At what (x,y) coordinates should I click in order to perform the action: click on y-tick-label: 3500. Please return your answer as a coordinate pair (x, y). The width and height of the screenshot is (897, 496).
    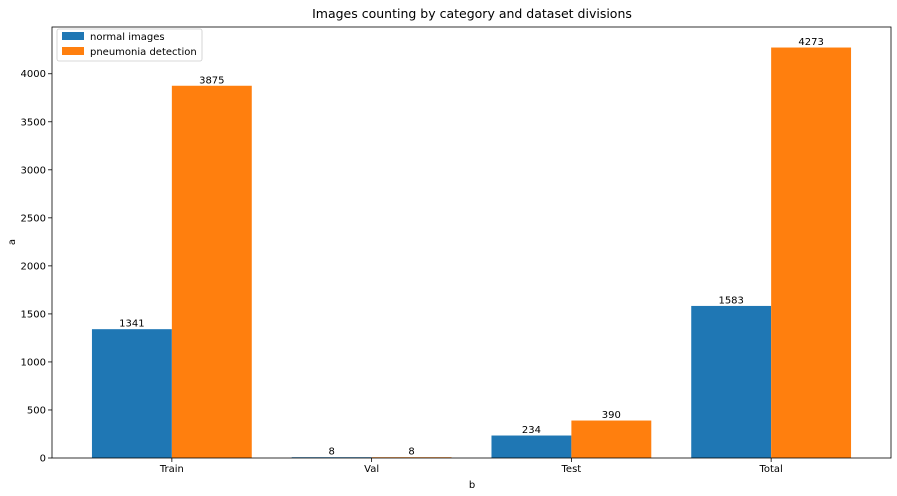
    Looking at the image, I should click on (33, 122).